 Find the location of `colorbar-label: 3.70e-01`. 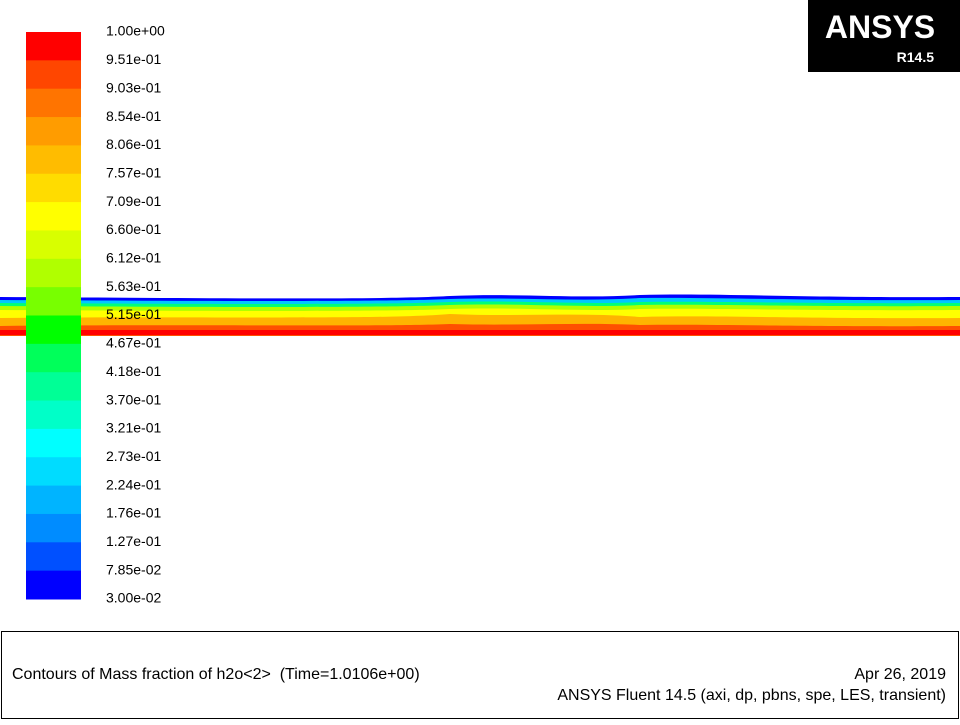

colorbar-label: 3.70e-01 is located at coordinates (133, 399).